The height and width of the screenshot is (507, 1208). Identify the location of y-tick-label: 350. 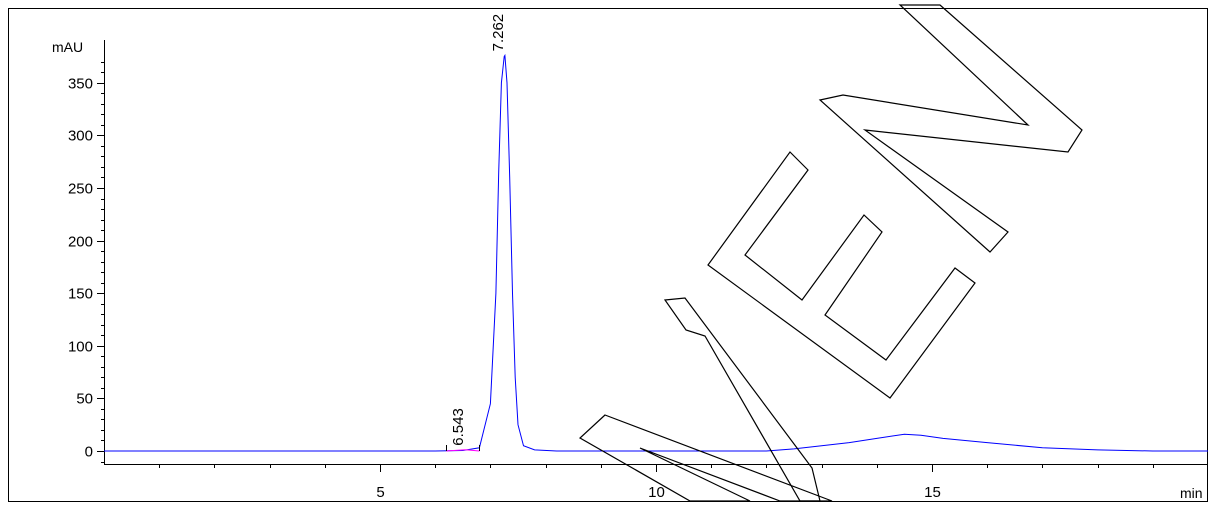
(80, 84).